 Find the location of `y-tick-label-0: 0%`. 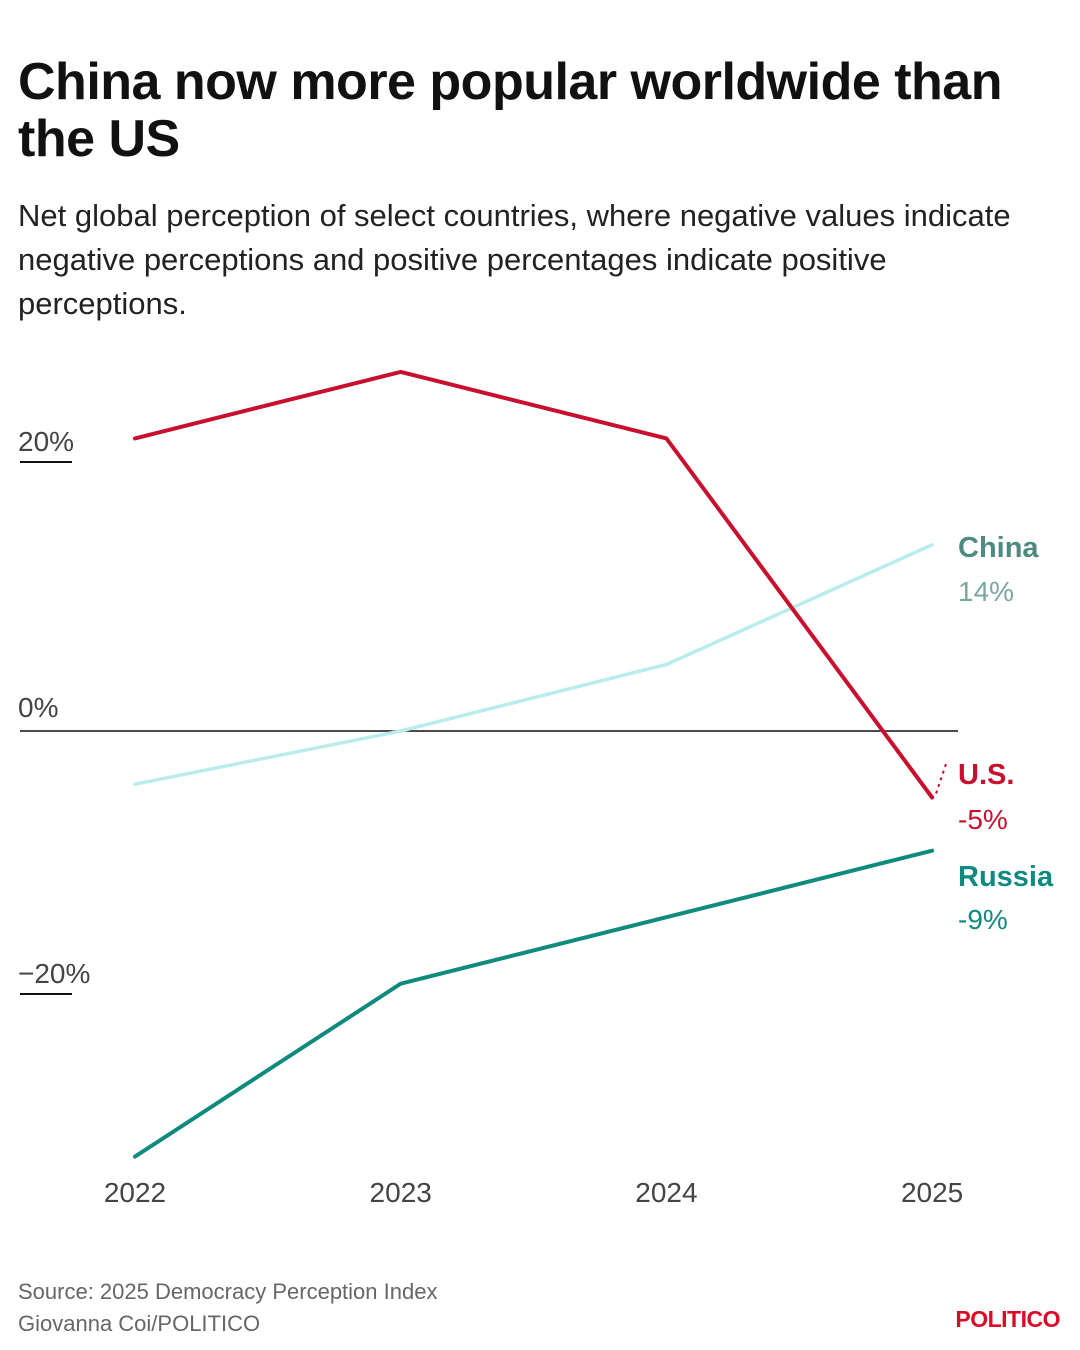

y-tick-label-0: 0% is located at coordinates (38, 707).